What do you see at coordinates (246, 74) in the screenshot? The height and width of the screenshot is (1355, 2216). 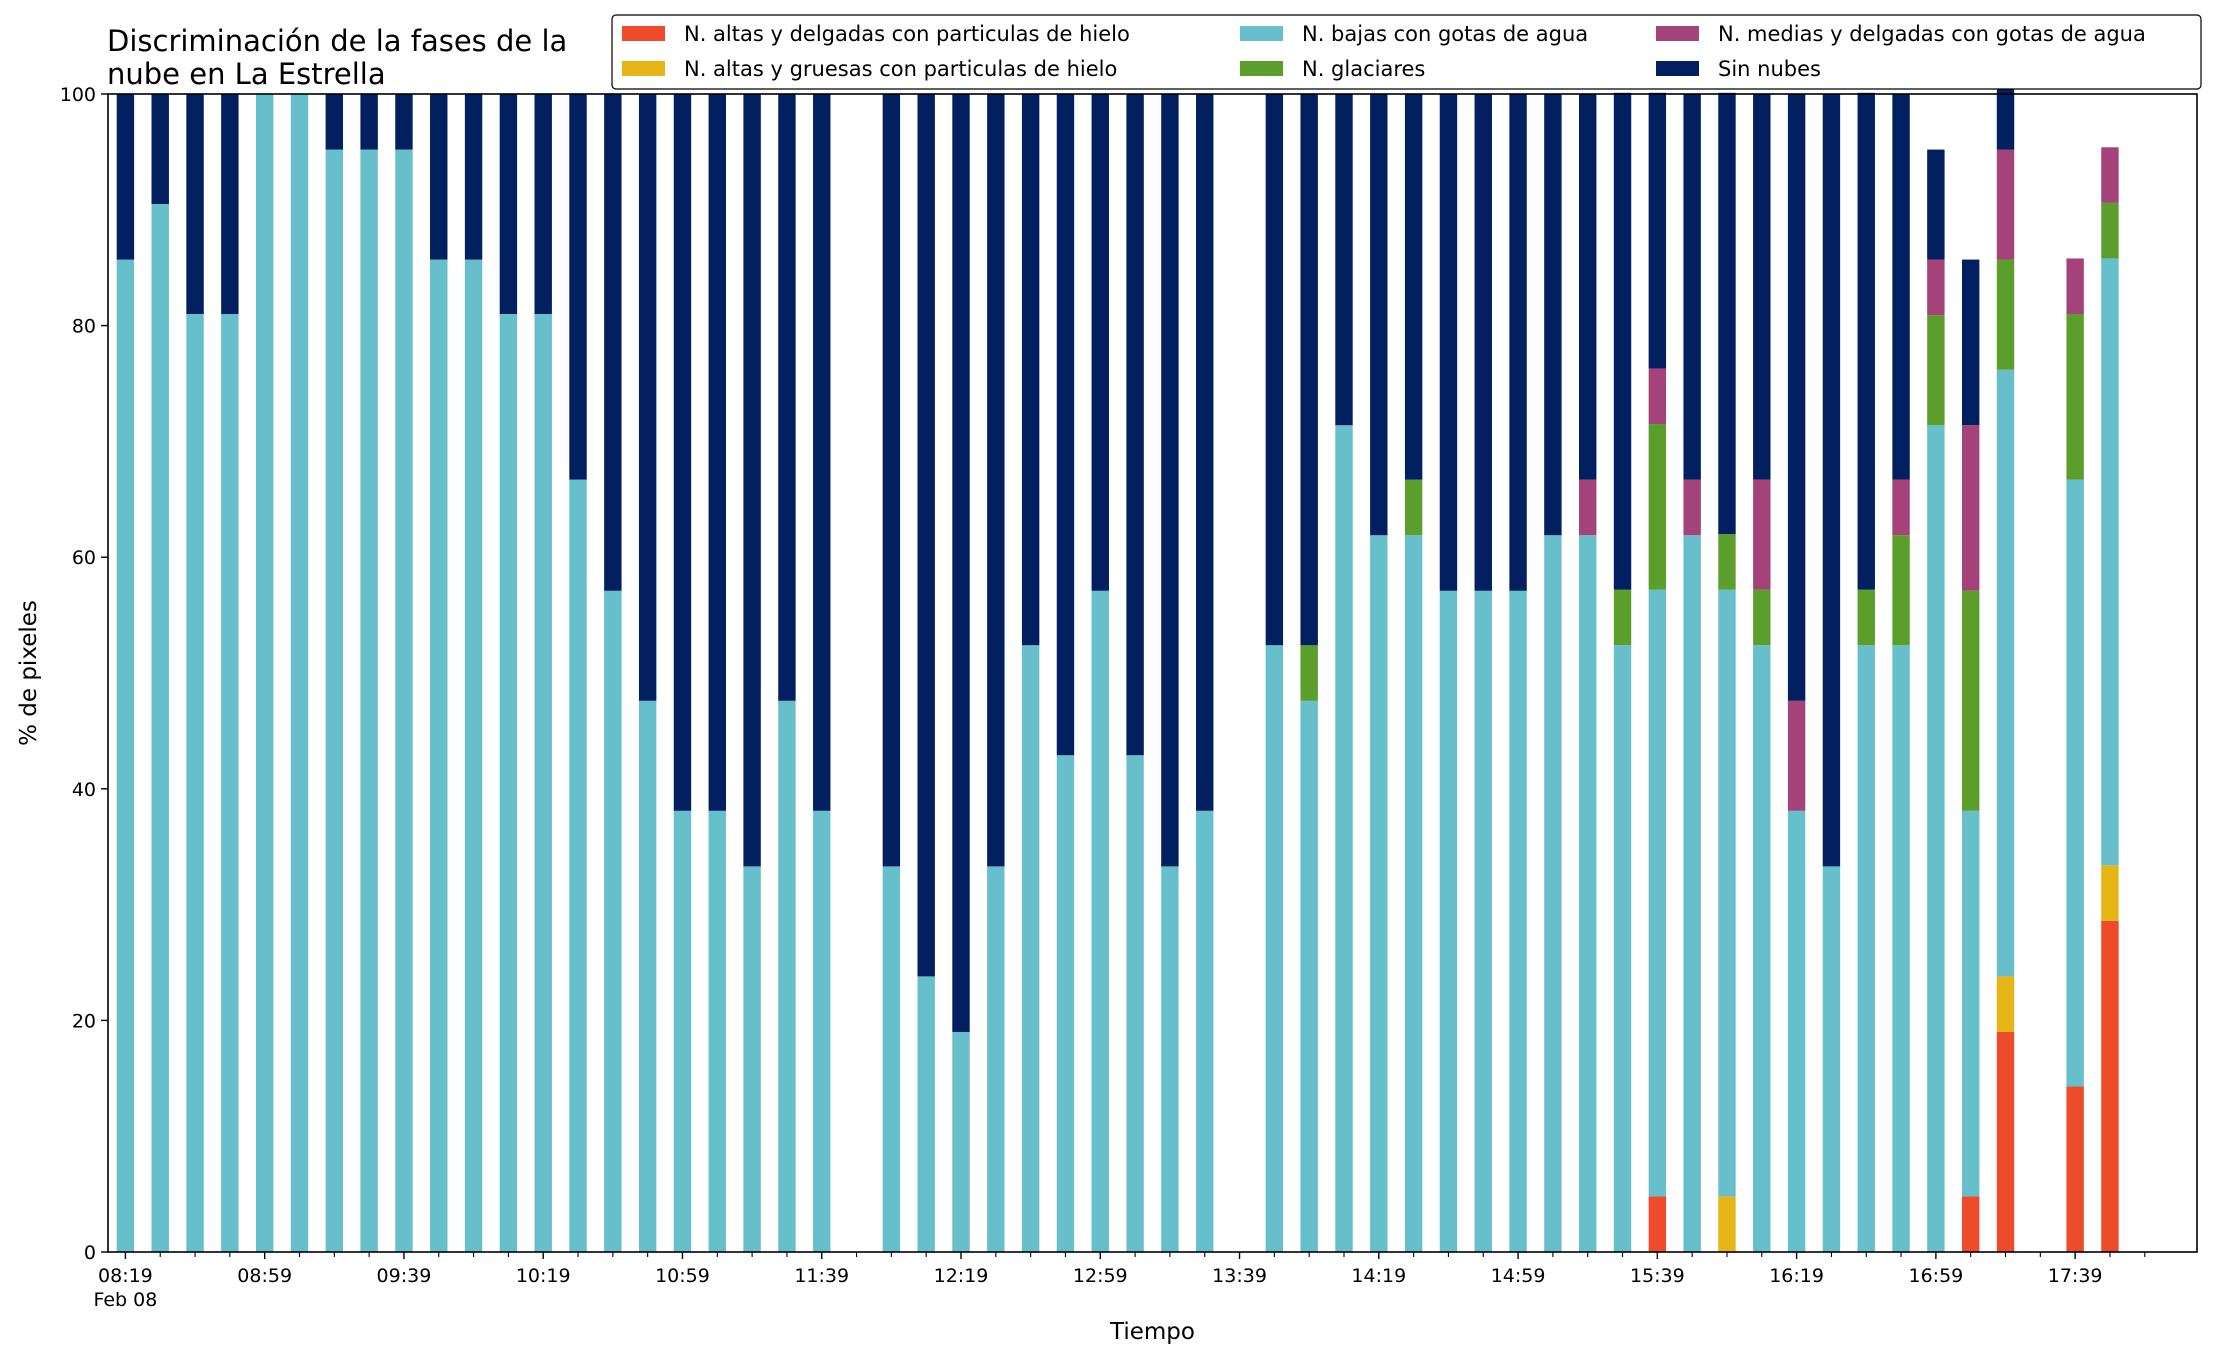 I see `chart-title-line-2: nube en La Estrella` at bounding box center [246, 74].